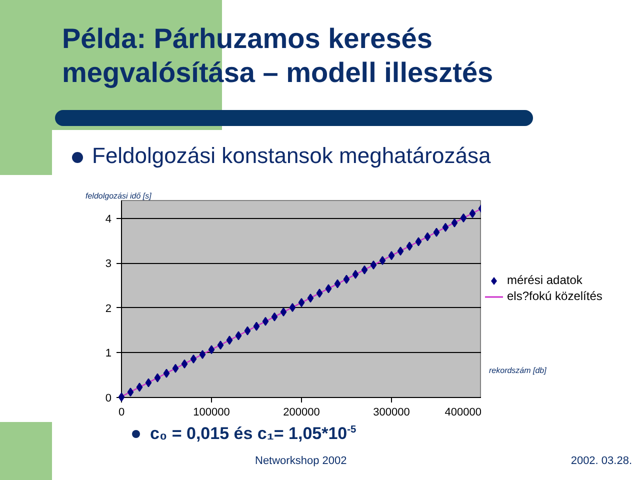  What do you see at coordinates (517, 370) in the screenshot?
I see `x-axis-title: rekordszám [db]` at bounding box center [517, 370].